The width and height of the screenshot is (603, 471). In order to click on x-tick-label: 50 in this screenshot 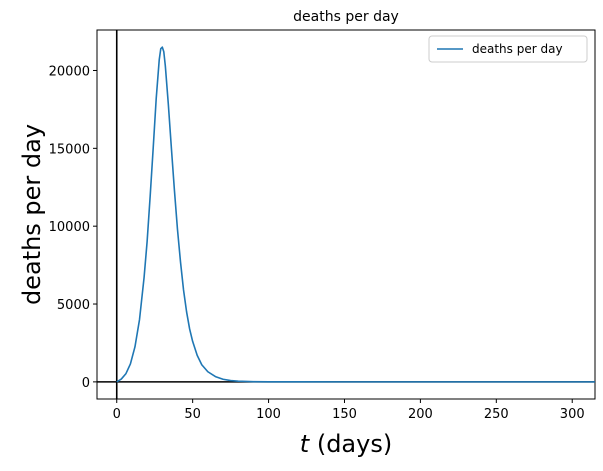, I will do `click(192, 414)`.